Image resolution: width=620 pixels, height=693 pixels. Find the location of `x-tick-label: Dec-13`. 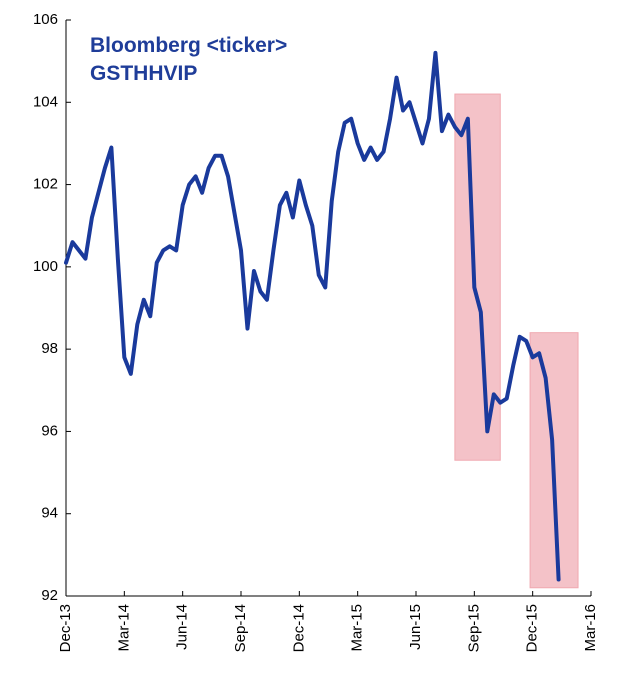

x-tick-label: Dec-13 is located at coordinates (65, 628).